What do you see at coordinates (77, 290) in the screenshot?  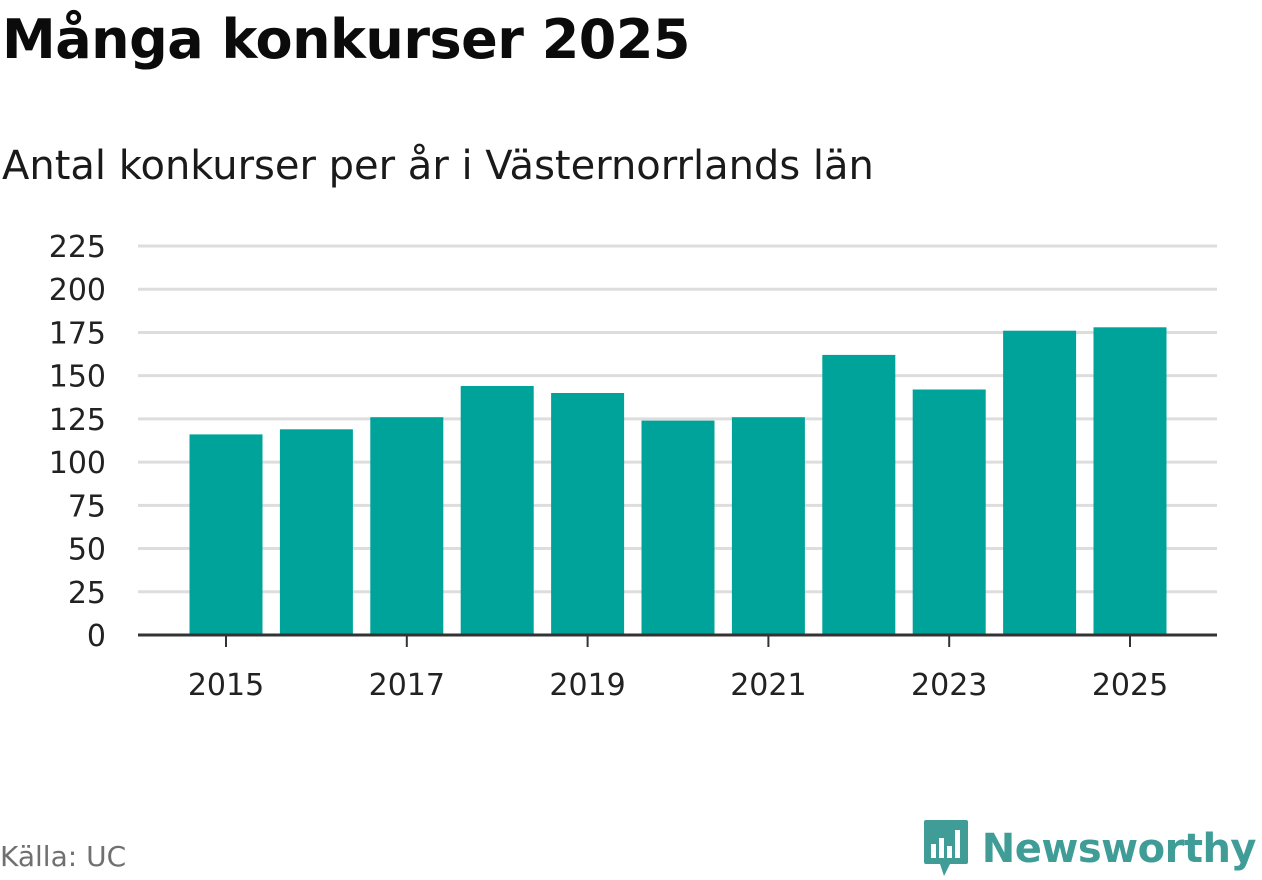 I see `y-tick-label: 200` at bounding box center [77, 290].